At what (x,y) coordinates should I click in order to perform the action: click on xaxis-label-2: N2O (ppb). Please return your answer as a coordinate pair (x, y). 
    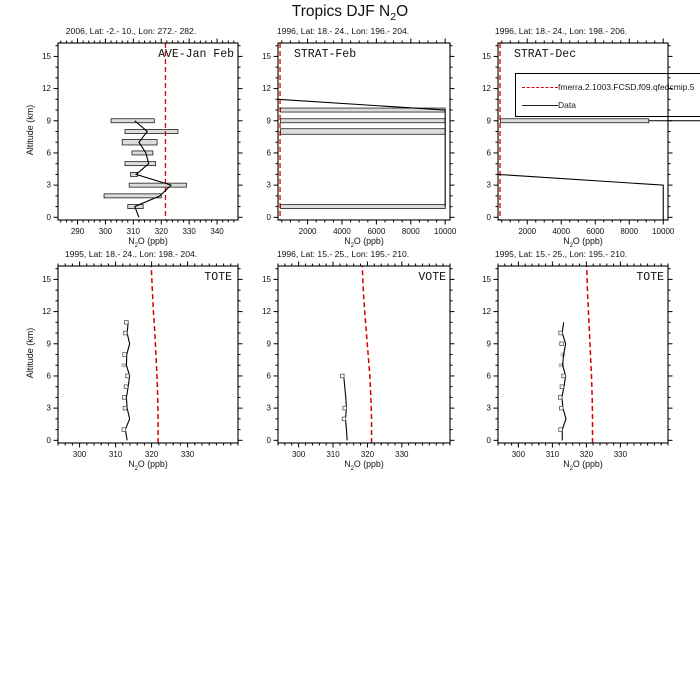
    Looking at the image, I should click on (364, 242).